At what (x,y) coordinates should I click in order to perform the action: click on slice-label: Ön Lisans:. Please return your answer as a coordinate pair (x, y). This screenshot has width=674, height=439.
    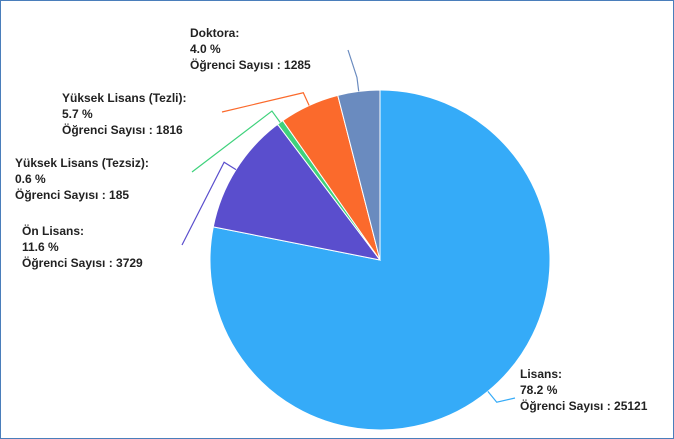
    Looking at the image, I should click on (53, 230).